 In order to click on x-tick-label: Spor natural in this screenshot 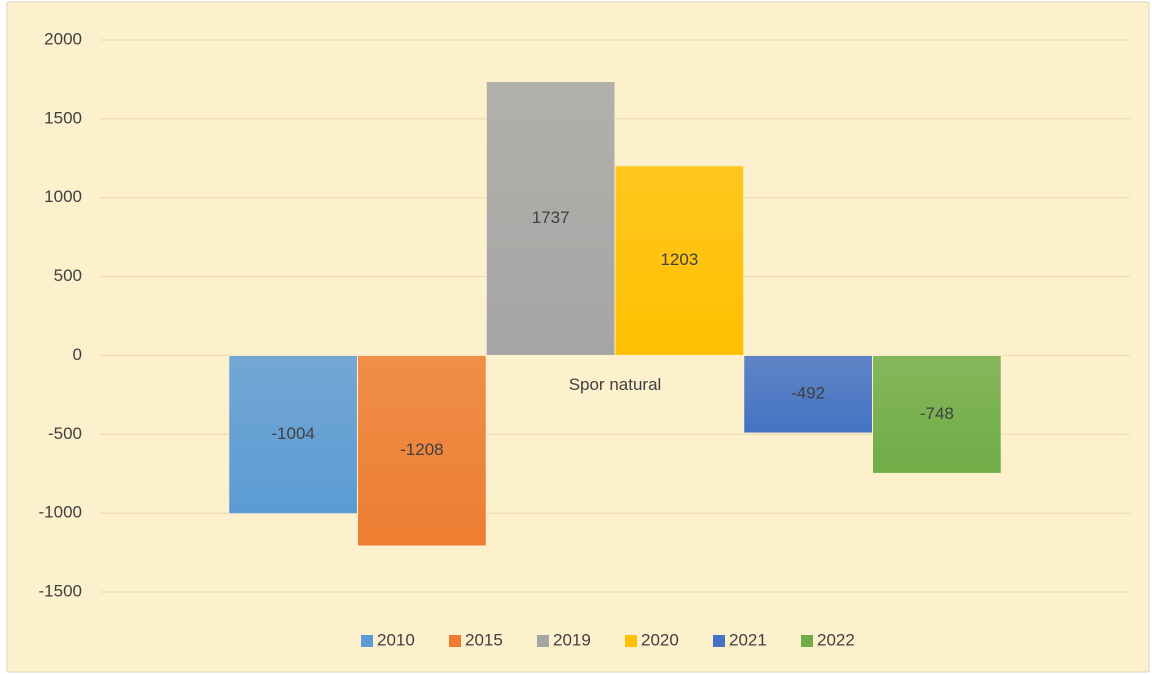, I will do `click(615, 384)`.